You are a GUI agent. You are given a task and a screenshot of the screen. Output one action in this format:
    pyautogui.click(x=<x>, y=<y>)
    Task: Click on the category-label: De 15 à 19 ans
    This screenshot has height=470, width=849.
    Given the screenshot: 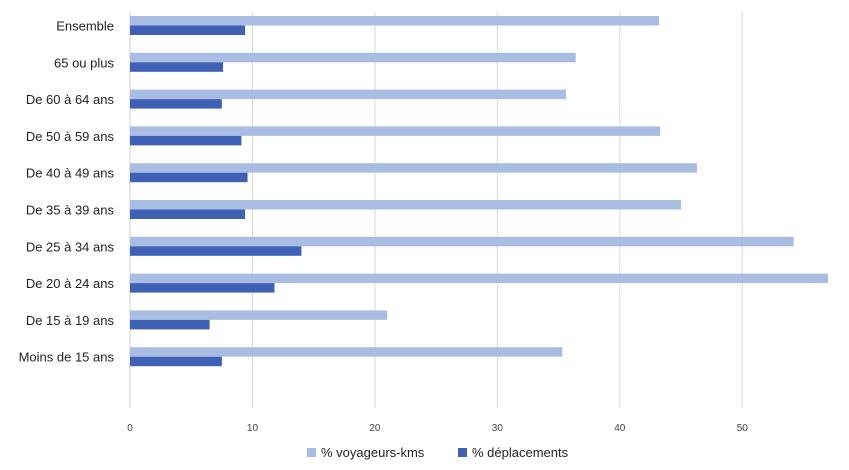 What is the action you would take?
    pyautogui.click(x=70, y=320)
    